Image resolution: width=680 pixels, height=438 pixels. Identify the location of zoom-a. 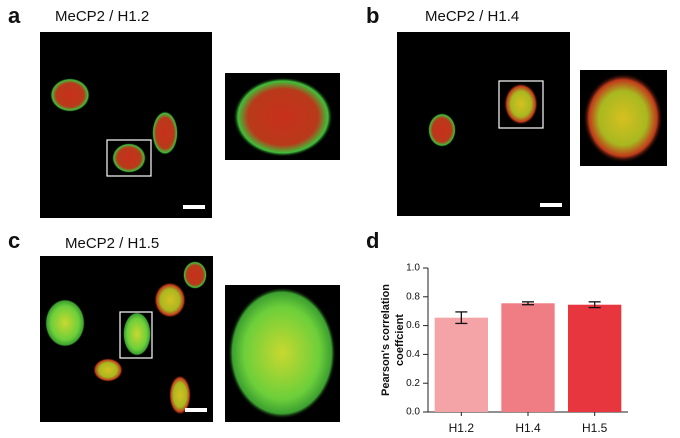
(282, 116).